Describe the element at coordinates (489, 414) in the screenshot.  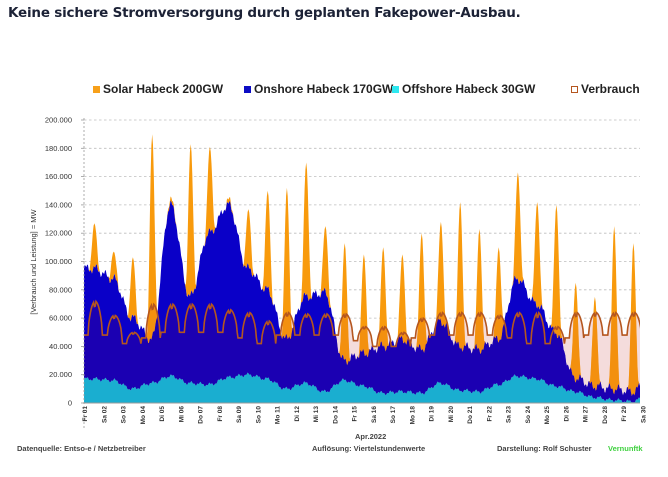
I see `x-tick-label: Fr 22` at that location.